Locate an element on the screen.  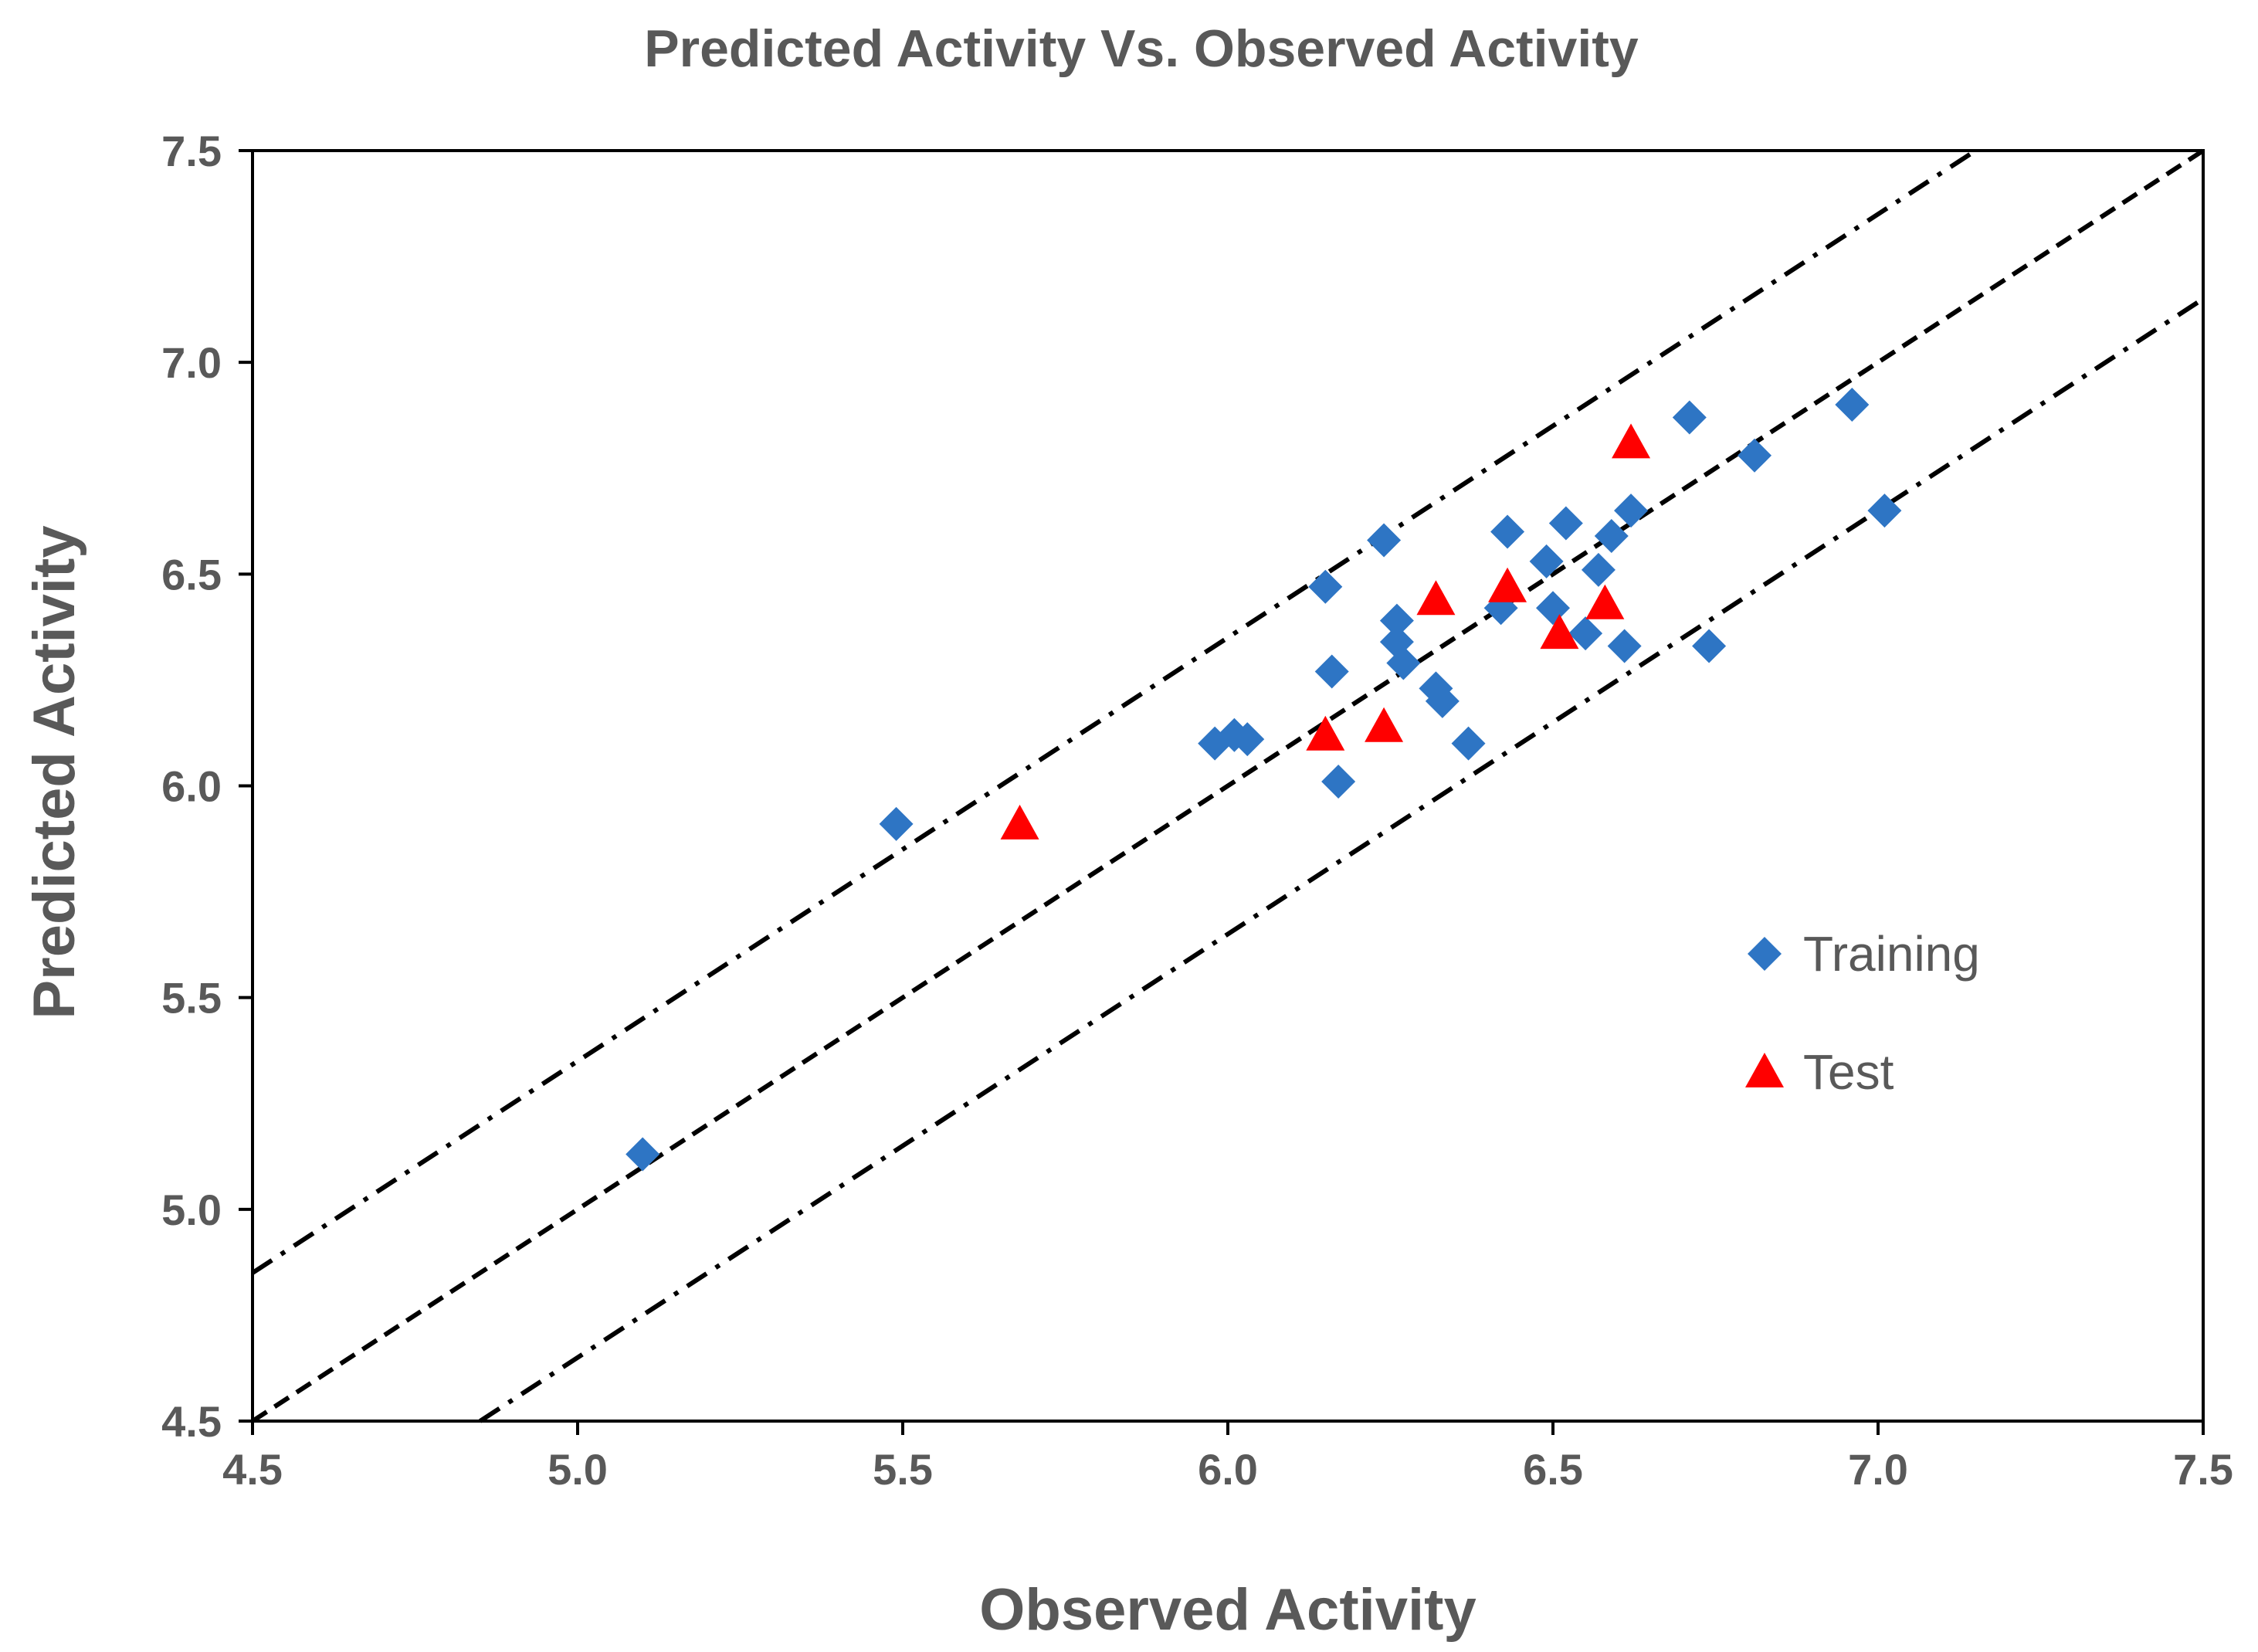
y-tick-label: 6.0 is located at coordinates (191, 786).